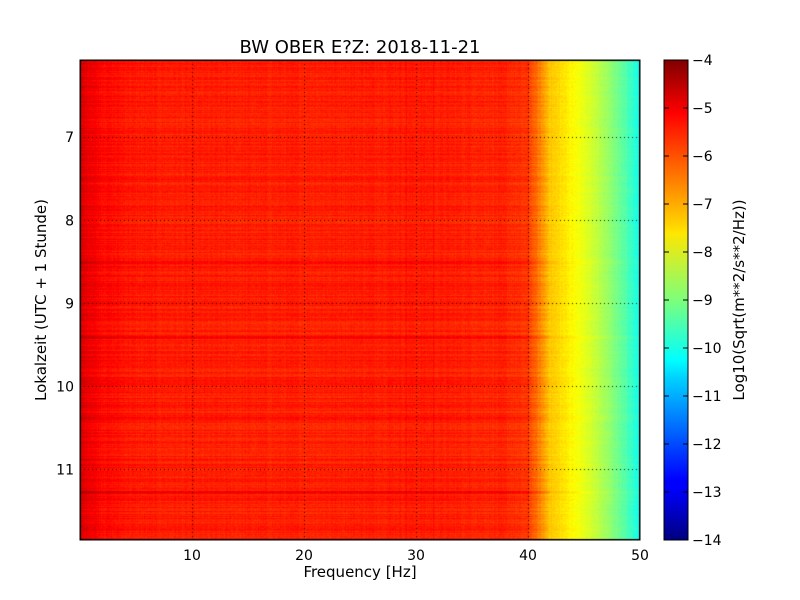  I want to click on colorbar-tick-label: −5, so click(702, 109).